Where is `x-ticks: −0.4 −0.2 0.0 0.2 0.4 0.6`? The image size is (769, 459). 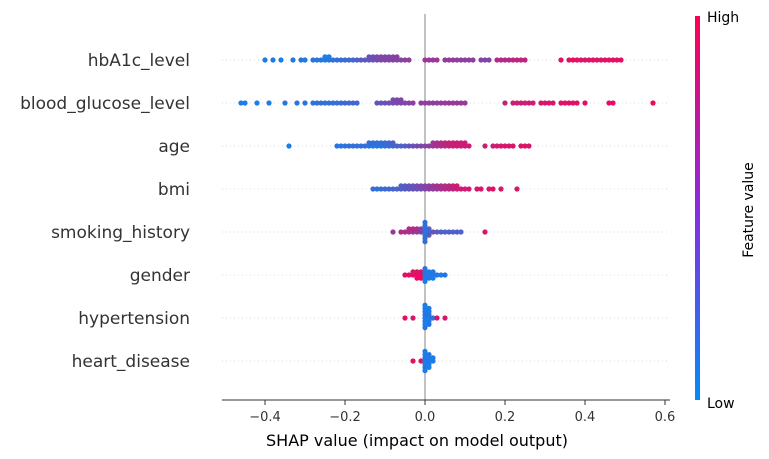
x-ticks: −0.4 −0.2 0.0 0.2 0.4 0.6 is located at coordinates (462, 412).